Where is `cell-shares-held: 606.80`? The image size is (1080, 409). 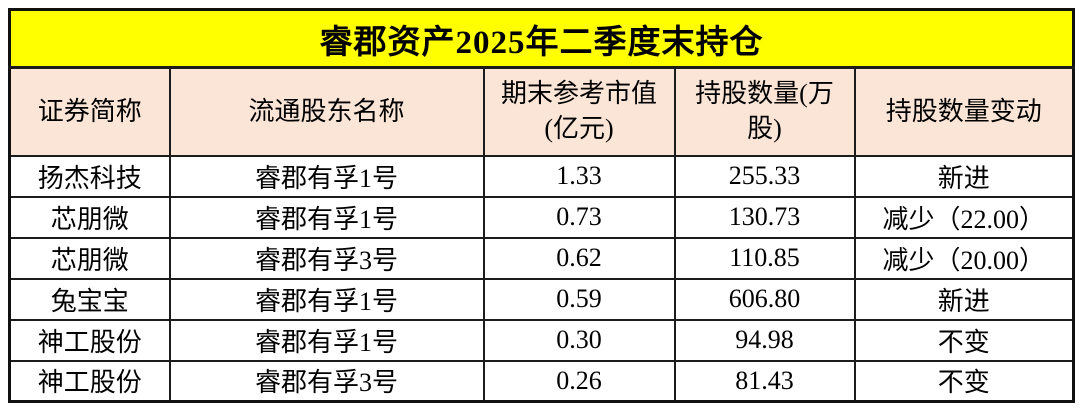 cell-shares-held: 606.80 is located at coordinates (764, 299).